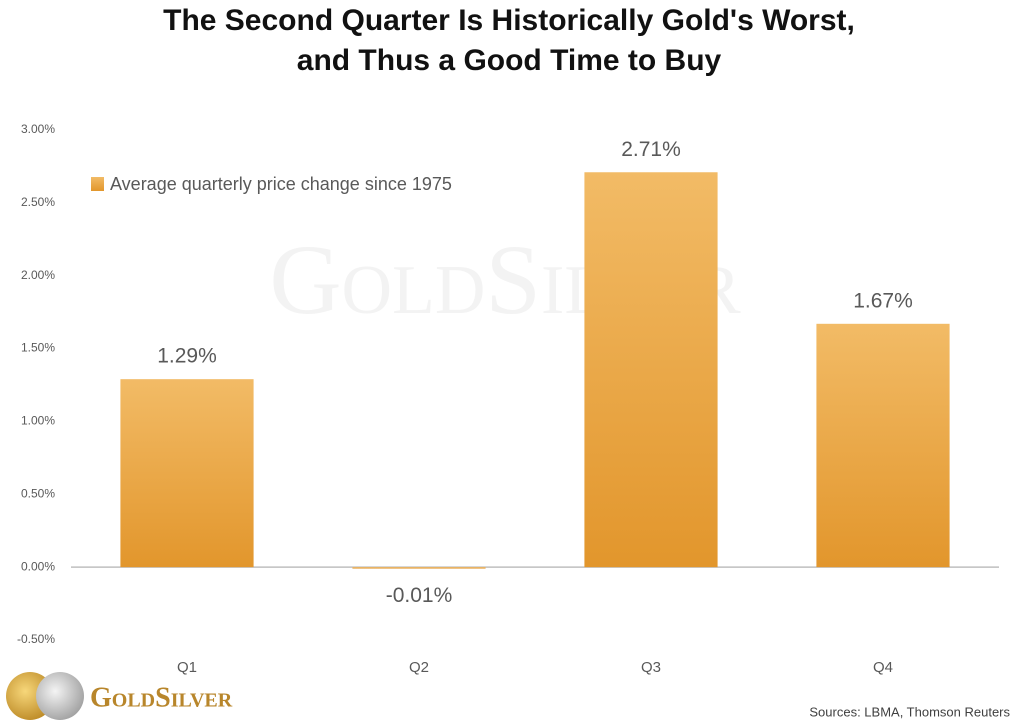 Image resolution: width=1018 pixels, height=727 pixels. Describe the element at coordinates (187, 667) in the screenshot. I see `x-tick-label: Q1` at that location.